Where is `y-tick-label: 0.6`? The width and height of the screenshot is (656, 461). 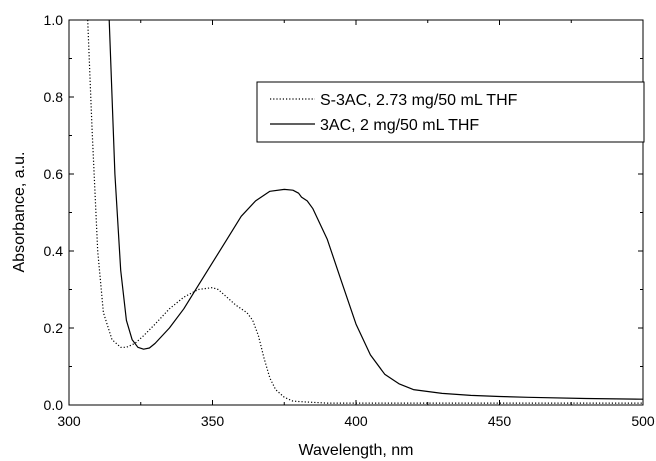
y-tick-label: 0.6 is located at coordinates (54, 174).